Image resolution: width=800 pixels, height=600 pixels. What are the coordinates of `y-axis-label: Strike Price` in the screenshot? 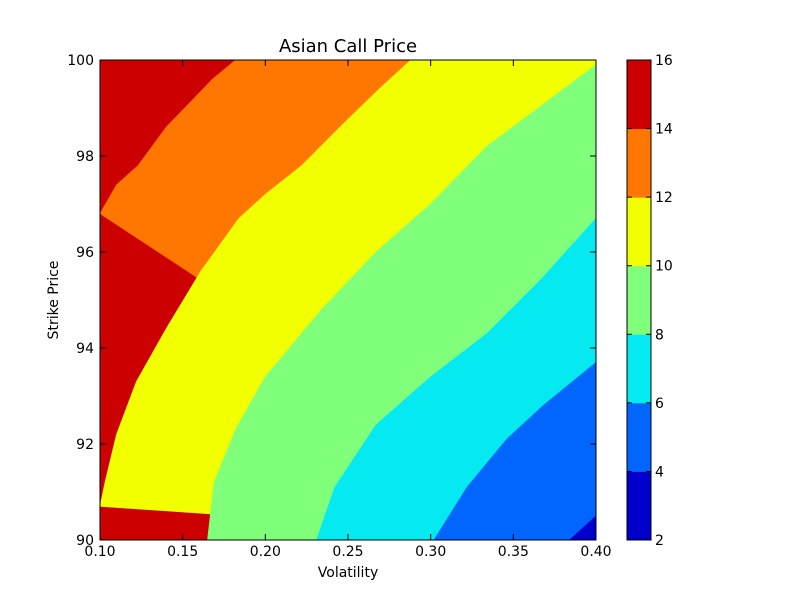 It's located at (54, 300).